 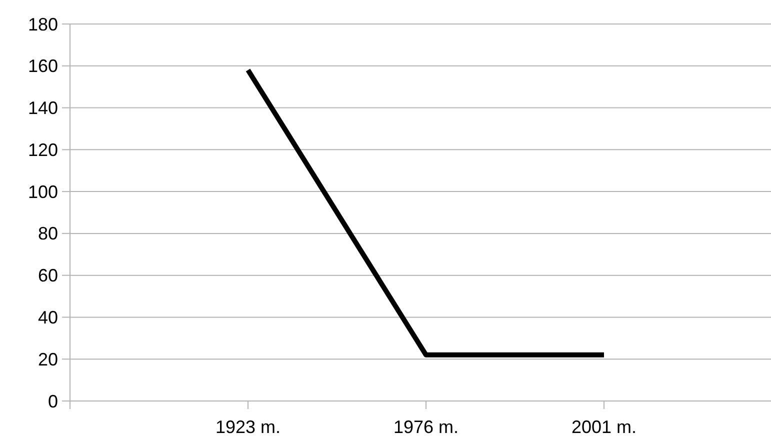 I want to click on x-tick-label: 1923 m., so click(x=248, y=427).